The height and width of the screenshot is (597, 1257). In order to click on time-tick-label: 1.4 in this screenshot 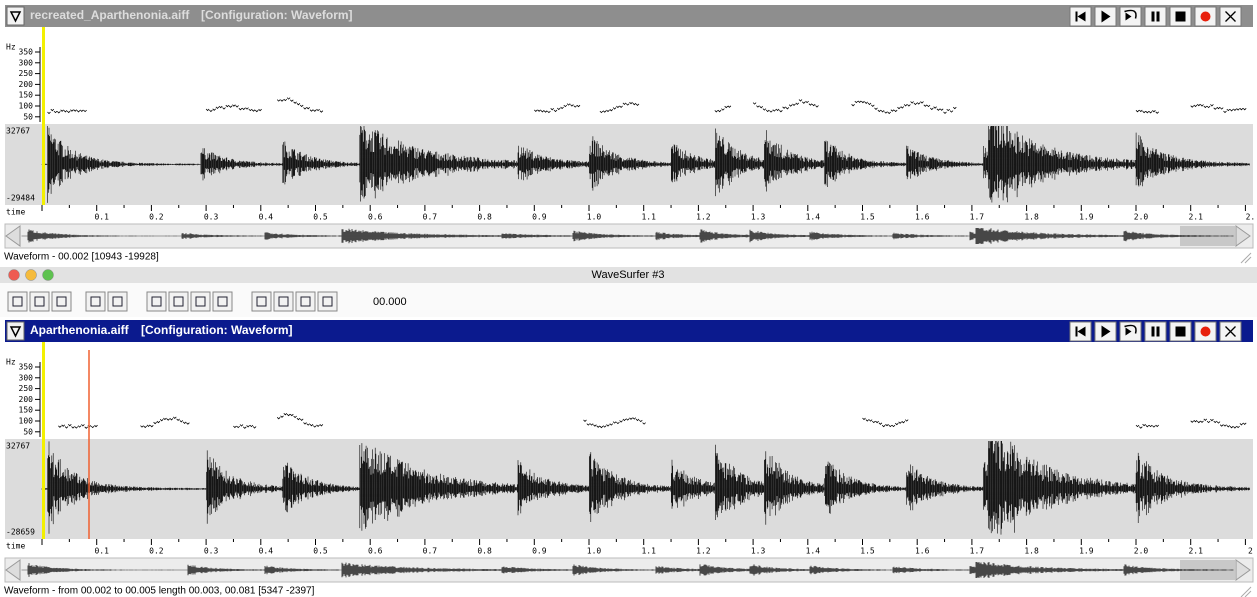, I will do `click(813, 551)`.